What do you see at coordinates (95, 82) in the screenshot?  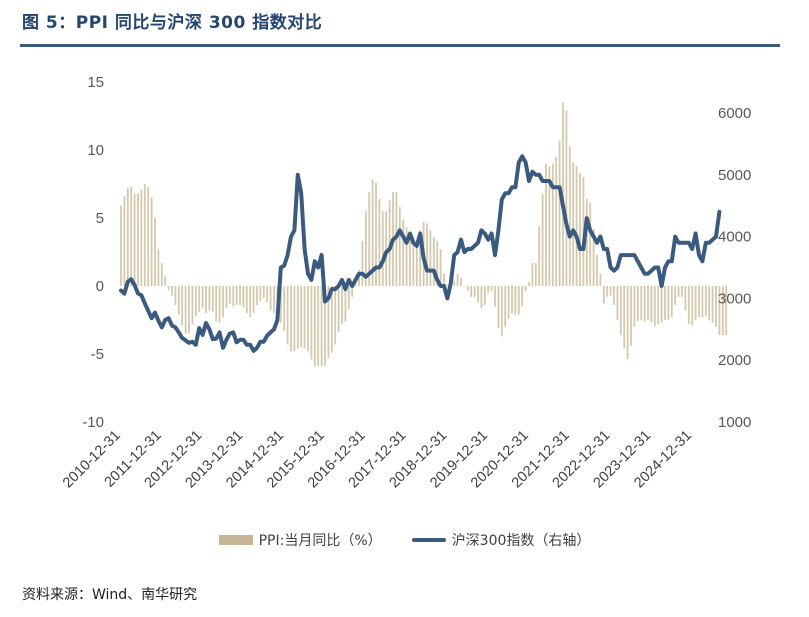 I see `left-axis-tick-label: 15` at bounding box center [95, 82].